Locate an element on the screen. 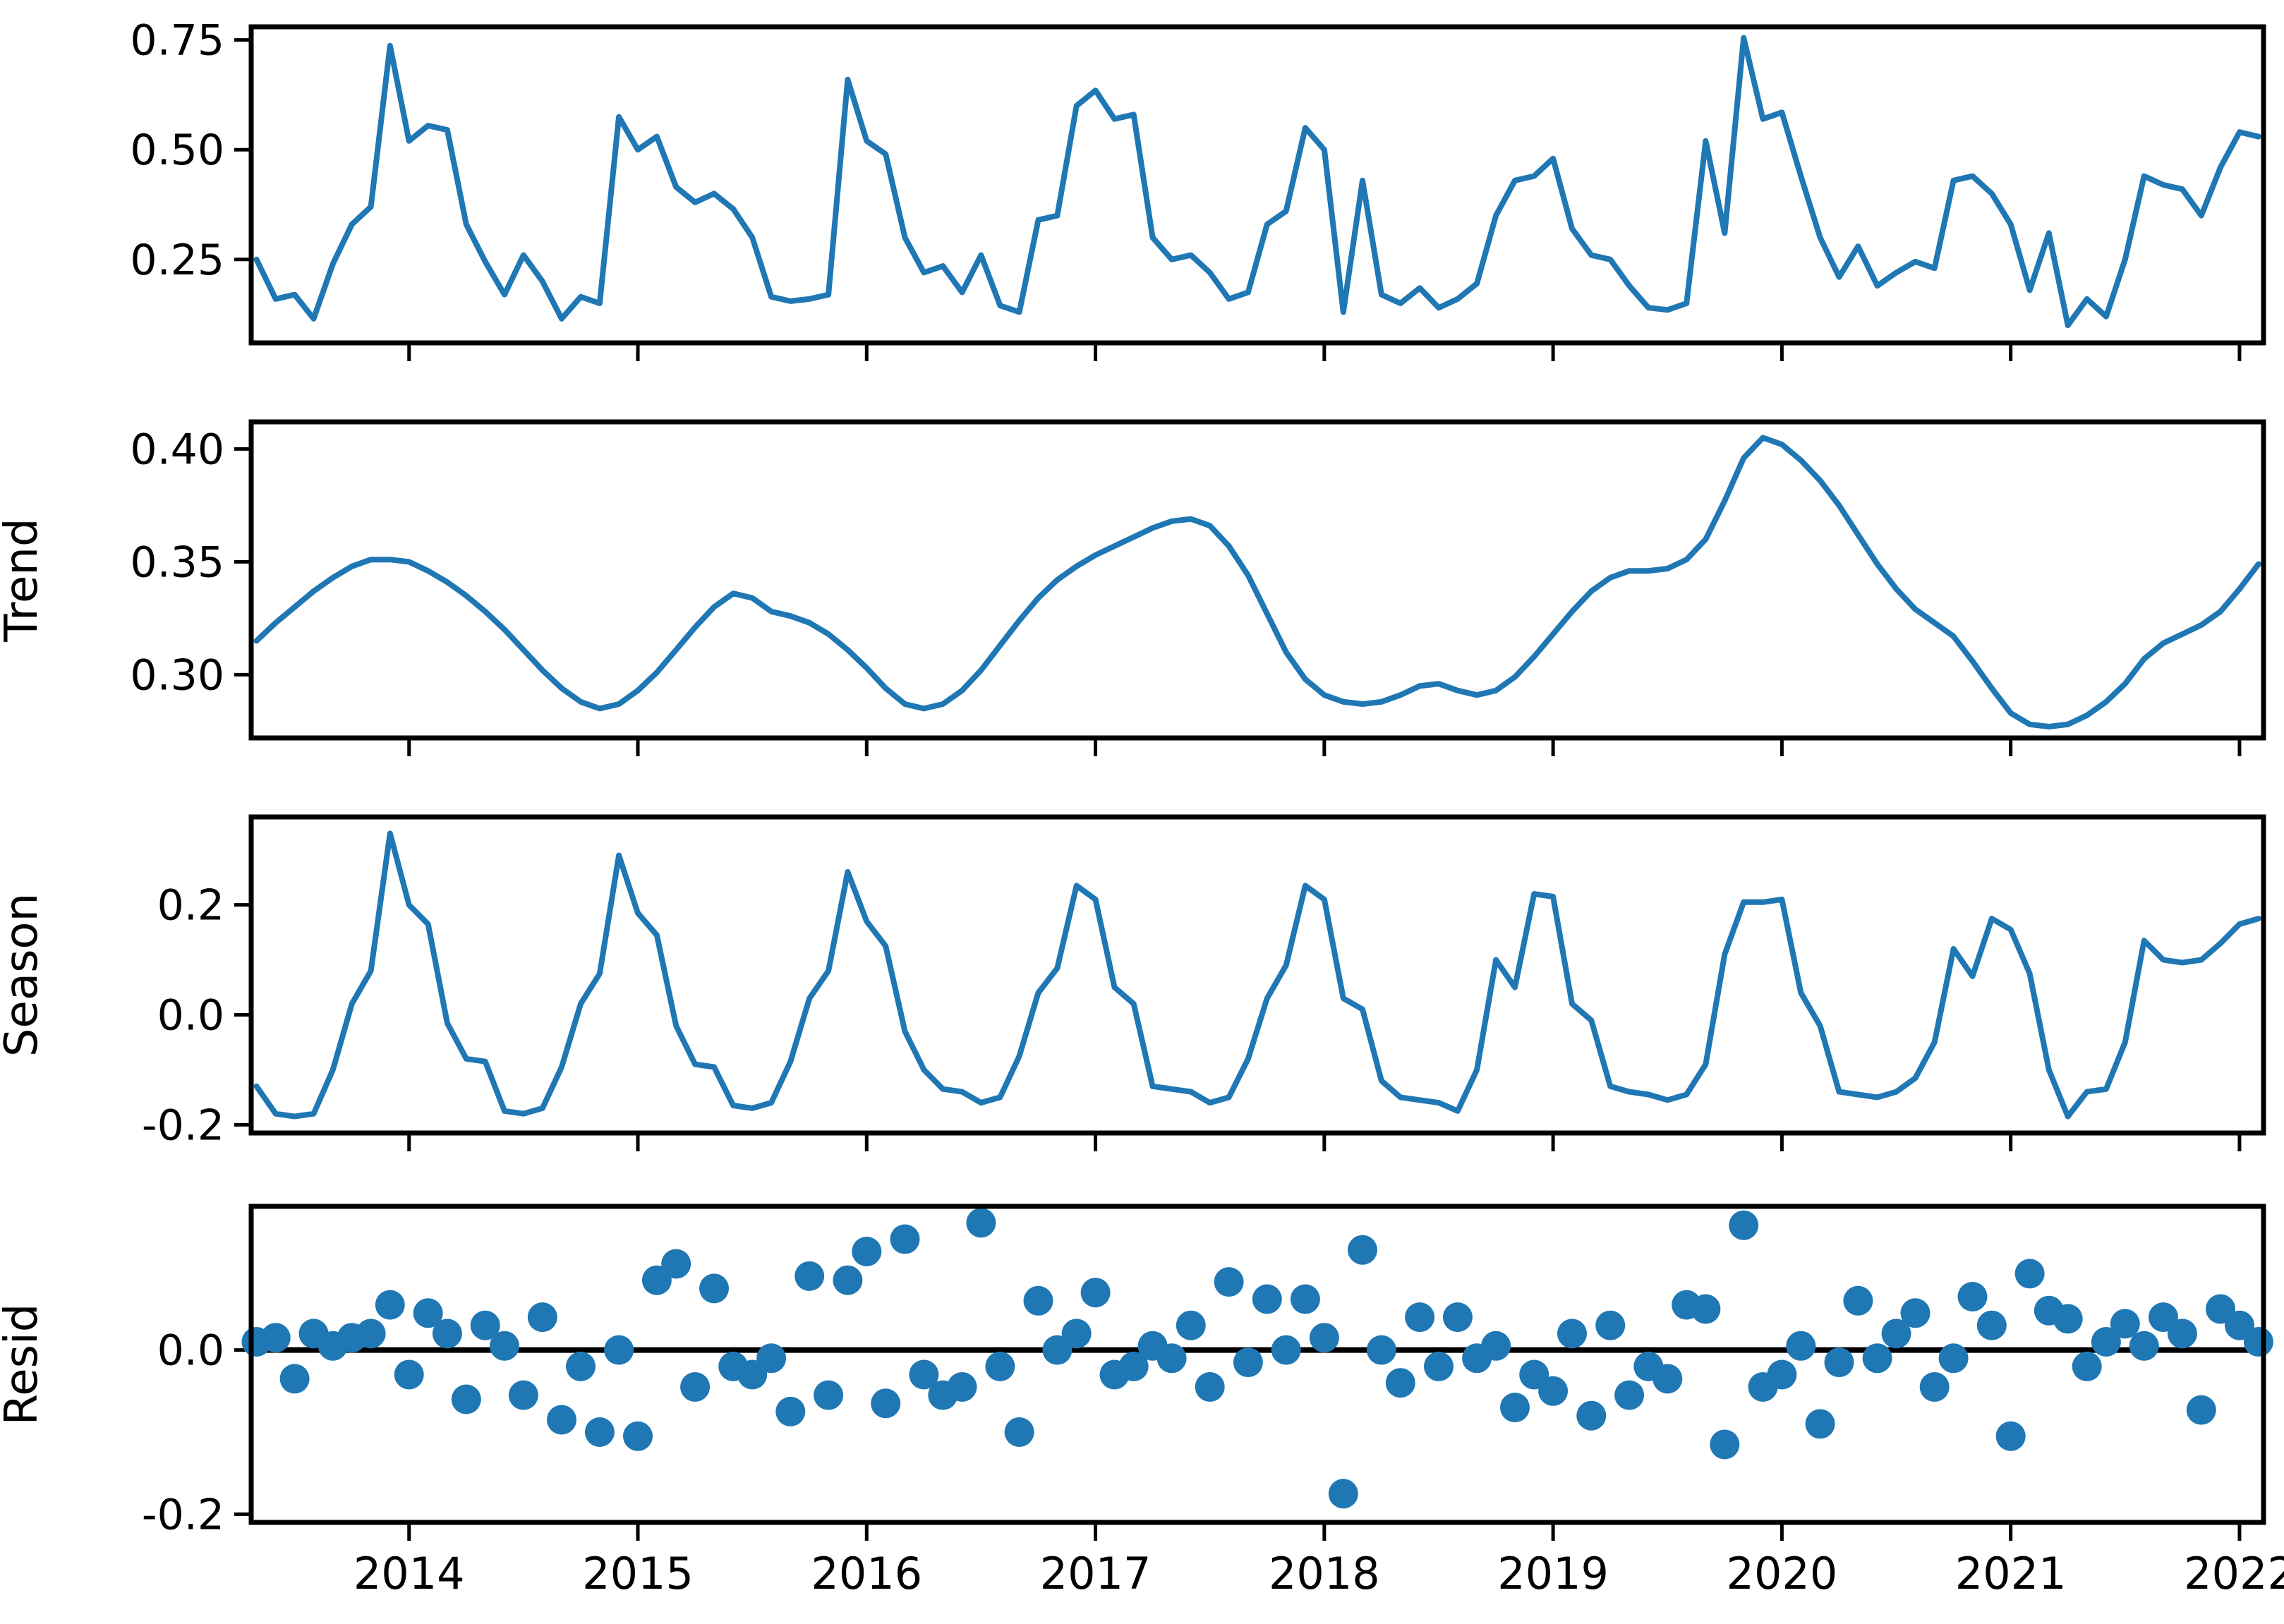  y-axis-label-trend: Trend is located at coordinates (24, 580).